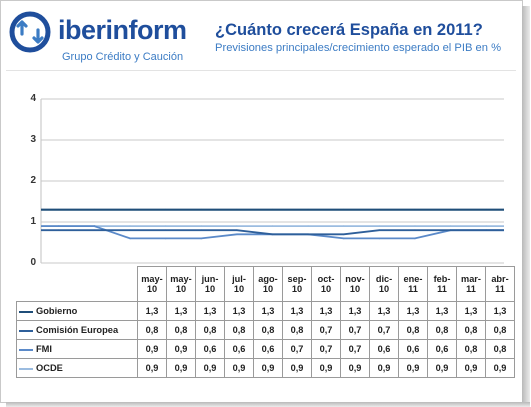 This screenshot has height=407, width=531. I want to click on x-tick-label: ene- 11, so click(413, 284).